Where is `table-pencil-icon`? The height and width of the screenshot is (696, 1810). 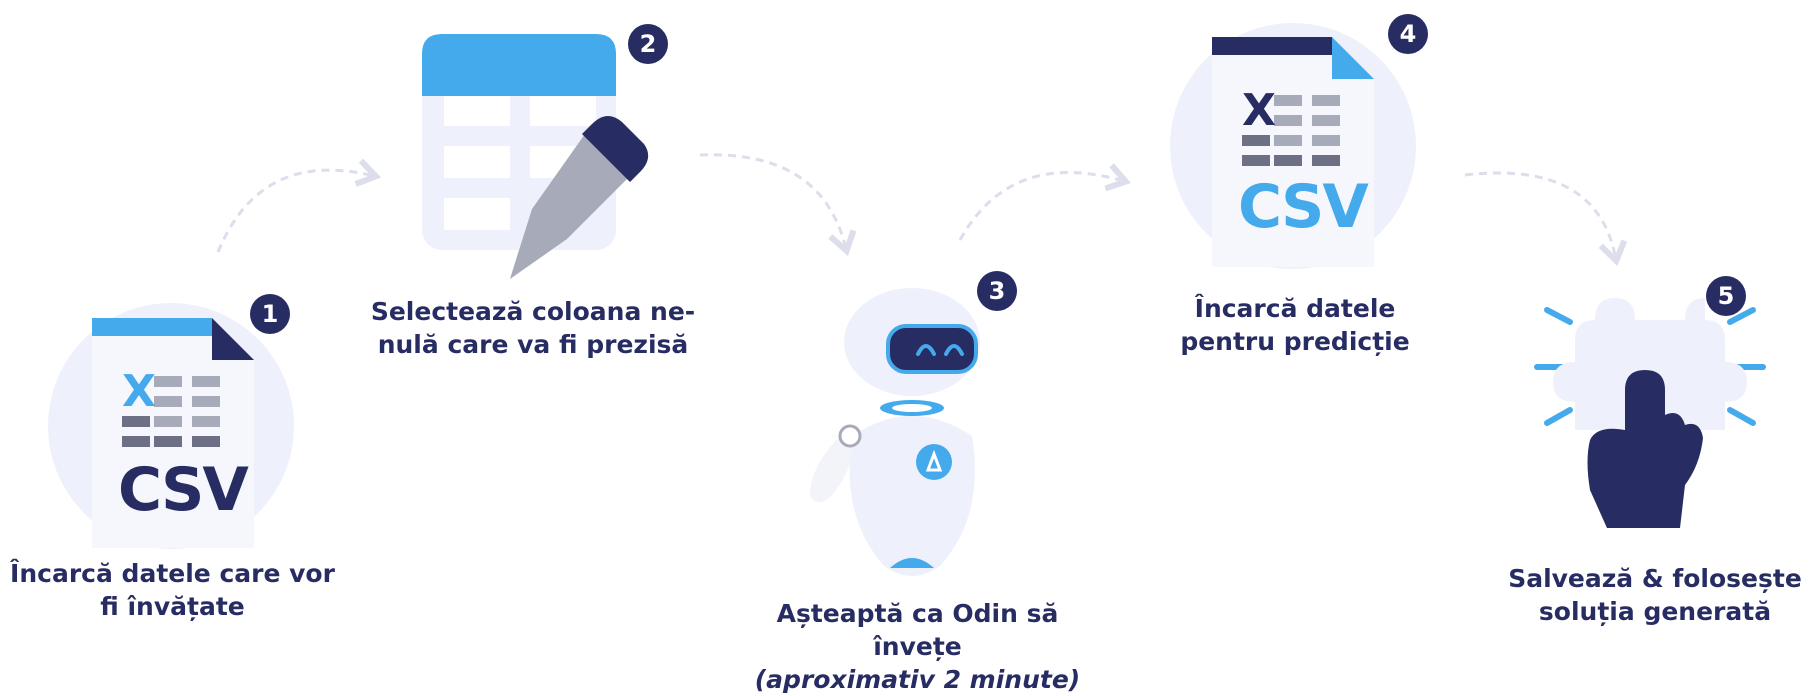
table-pencil-icon is located at coordinates (535, 156).